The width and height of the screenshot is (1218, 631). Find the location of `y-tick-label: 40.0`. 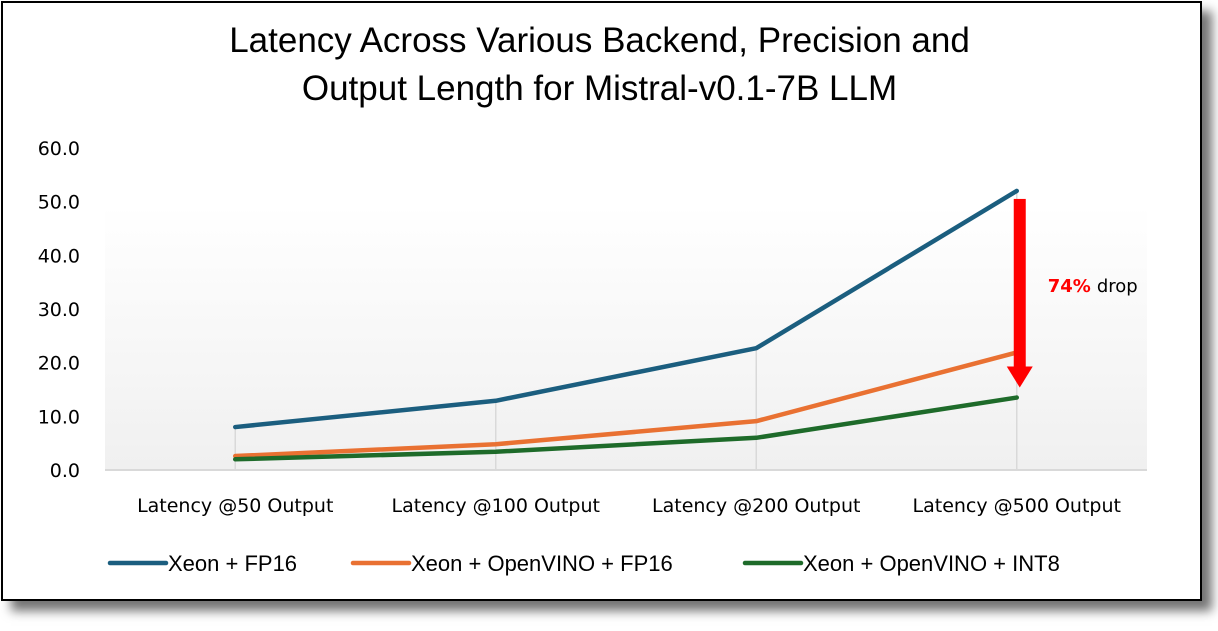

y-tick-label: 40.0 is located at coordinates (59, 256).